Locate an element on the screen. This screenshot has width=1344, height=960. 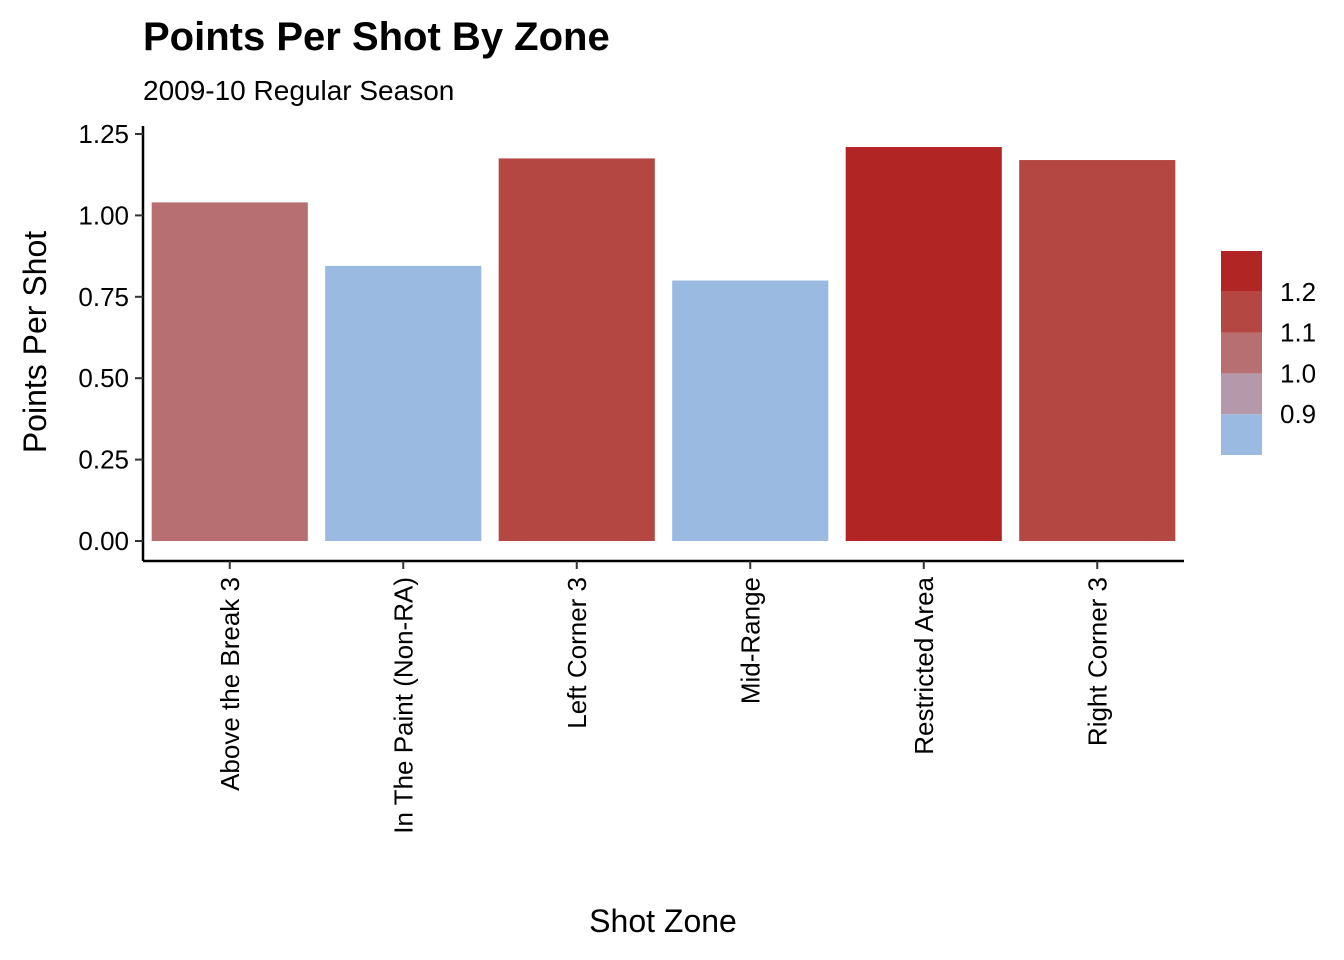
y-tick-label: 0.75 is located at coordinates (103, 297).